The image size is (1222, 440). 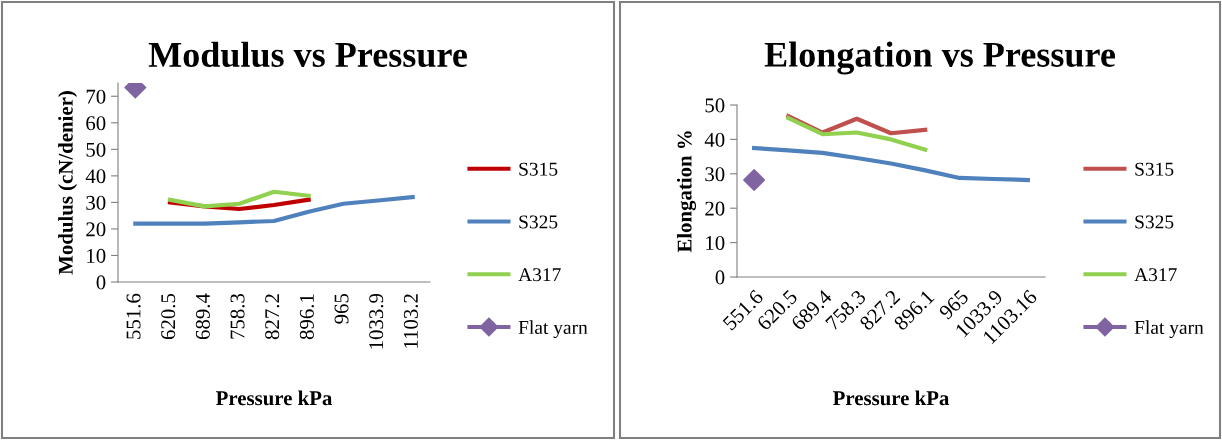 What do you see at coordinates (410, 321) in the screenshot?
I see `x-tick-label: 1103.2` at bounding box center [410, 321].